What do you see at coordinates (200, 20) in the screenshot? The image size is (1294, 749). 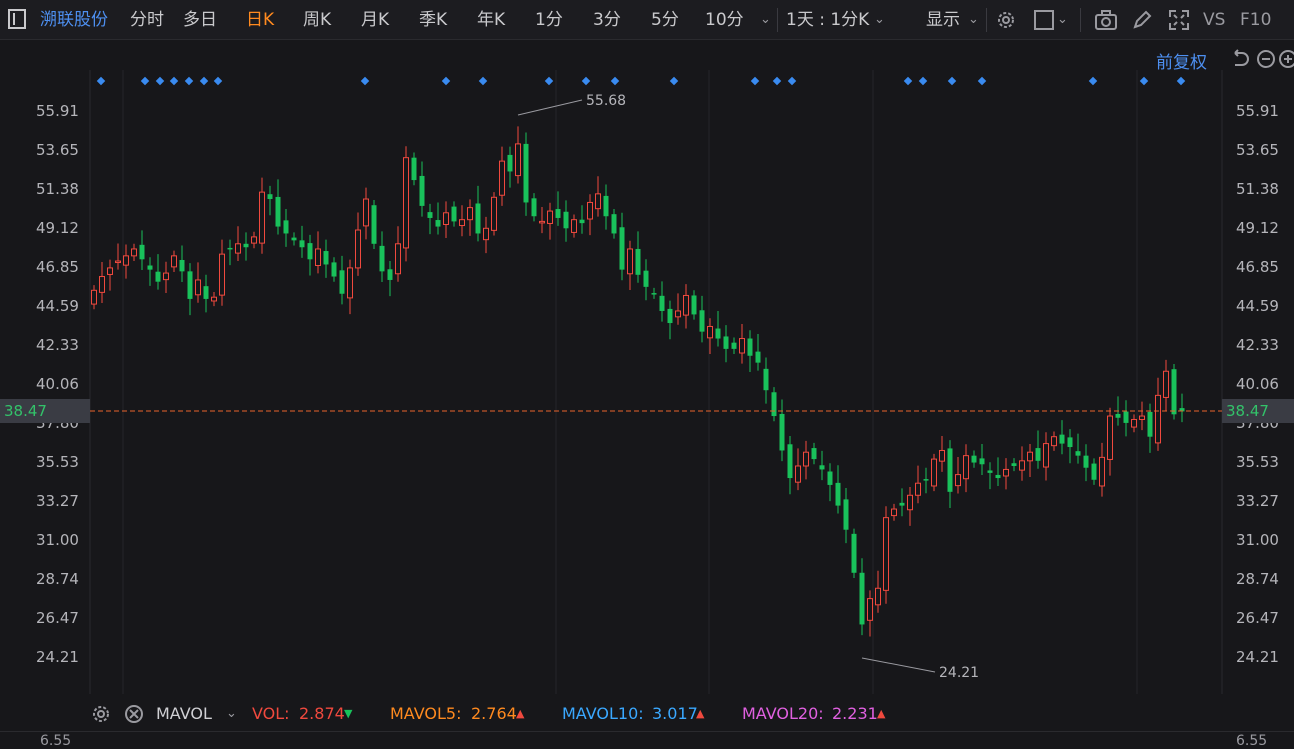 I see `tab-multi-day: 多日` at bounding box center [200, 20].